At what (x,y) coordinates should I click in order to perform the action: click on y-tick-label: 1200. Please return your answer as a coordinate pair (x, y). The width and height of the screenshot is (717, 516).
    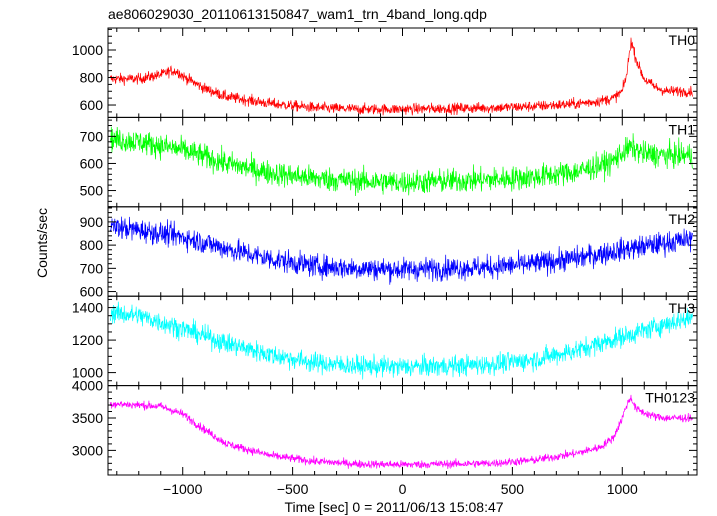
    Looking at the image, I should click on (87, 340).